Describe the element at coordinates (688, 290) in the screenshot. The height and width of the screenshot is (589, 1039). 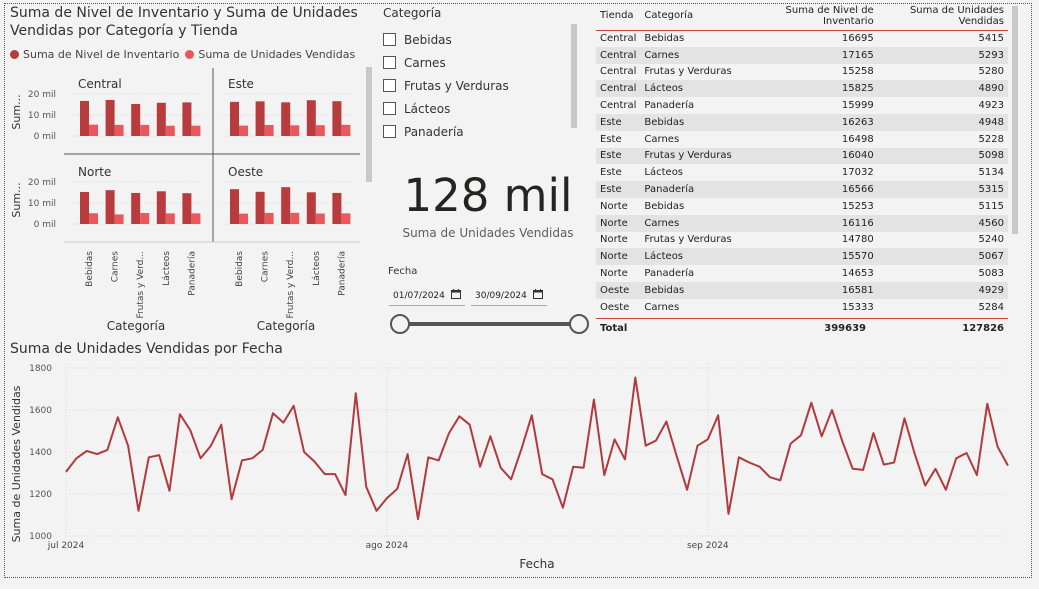
I see `cell-categoria: Bebidas` at that location.